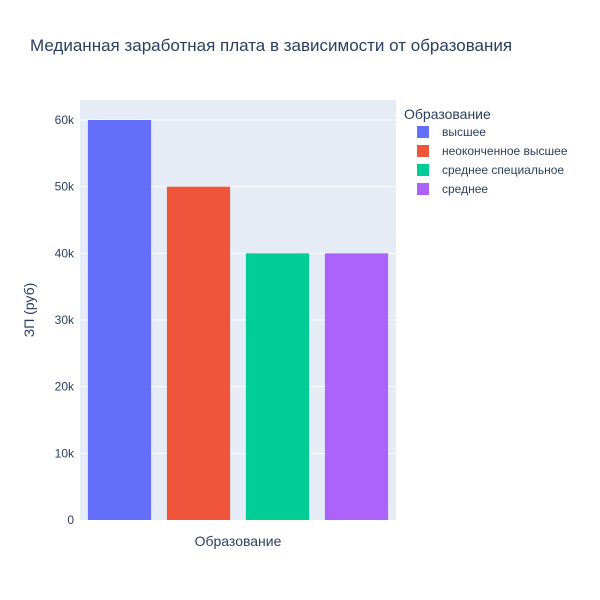  Describe the element at coordinates (65, 120) in the screenshot. I see `y-tick-label: 60k` at that location.